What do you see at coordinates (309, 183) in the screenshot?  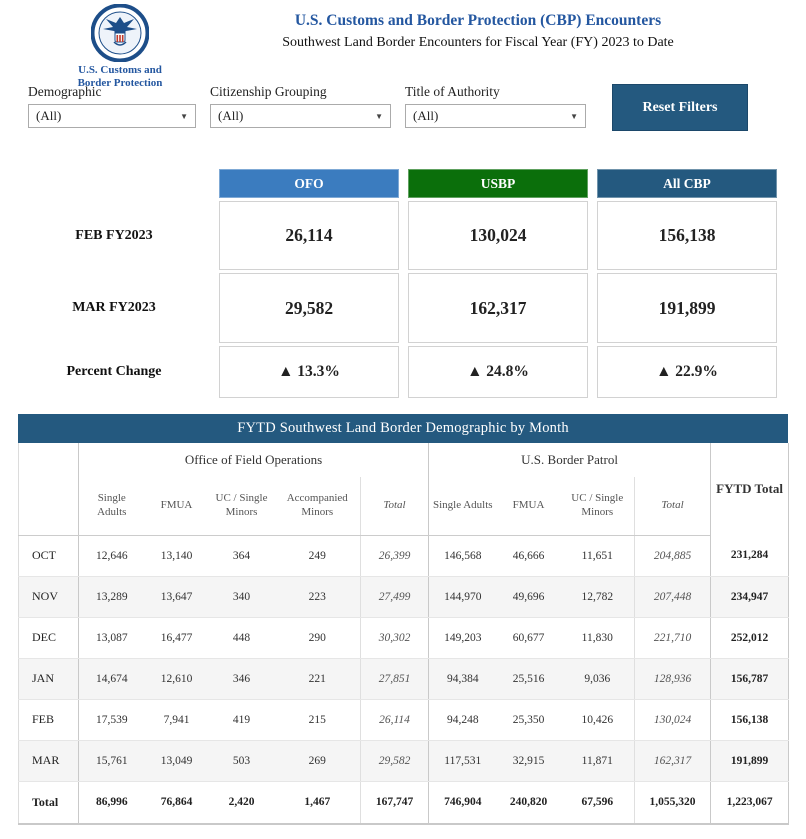 I see `summary-column-header-ofo: OFO` at bounding box center [309, 183].